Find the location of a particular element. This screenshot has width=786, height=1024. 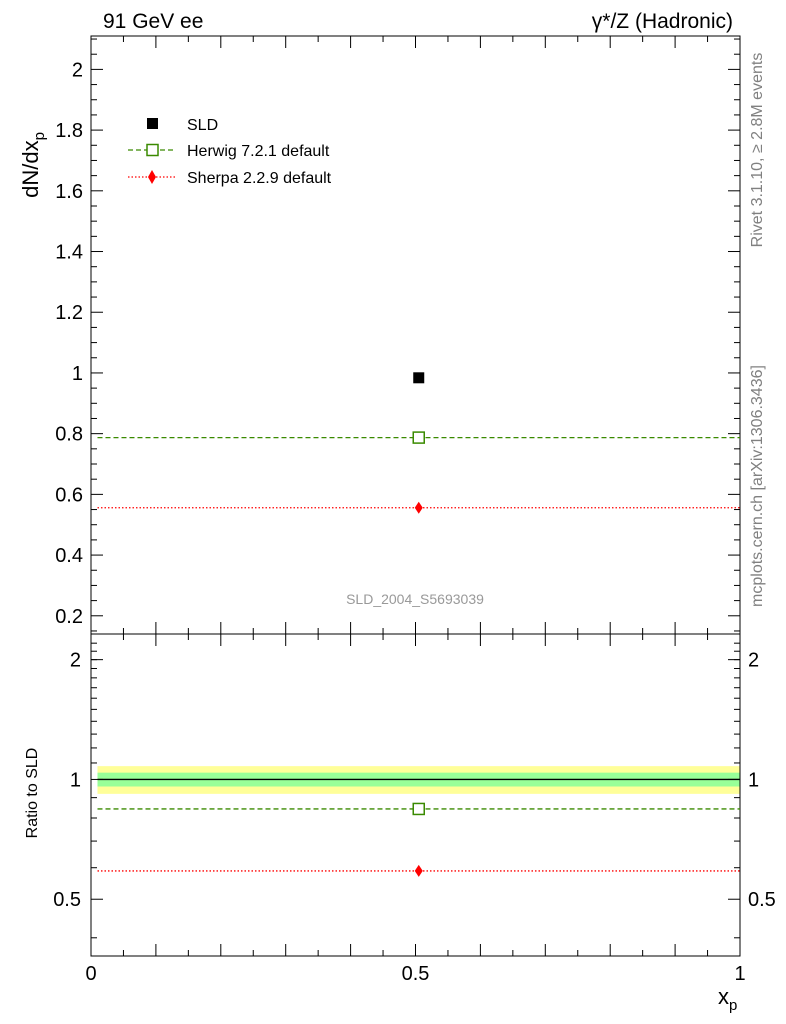

main-y-tick-label: 1.8 is located at coordinates (69, 131).